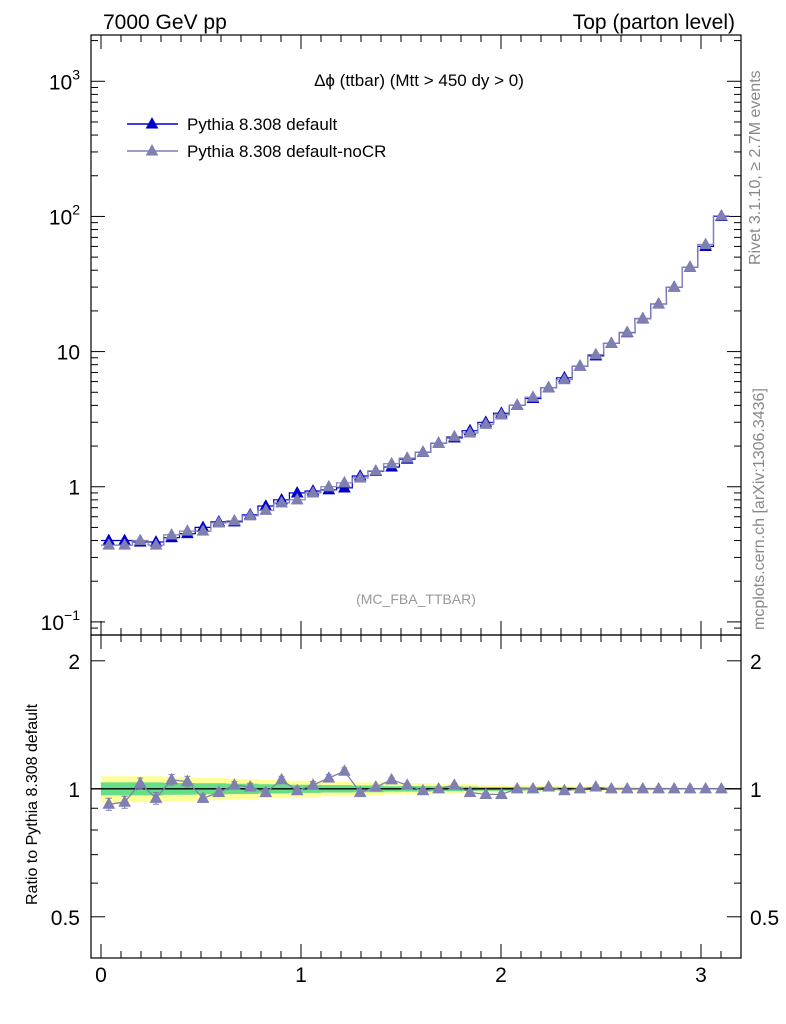  What do you see at coordinates (701, 975) in the screenshot?
I see `ratio-x-tick-label: 3` at bounding box center [701, 975].